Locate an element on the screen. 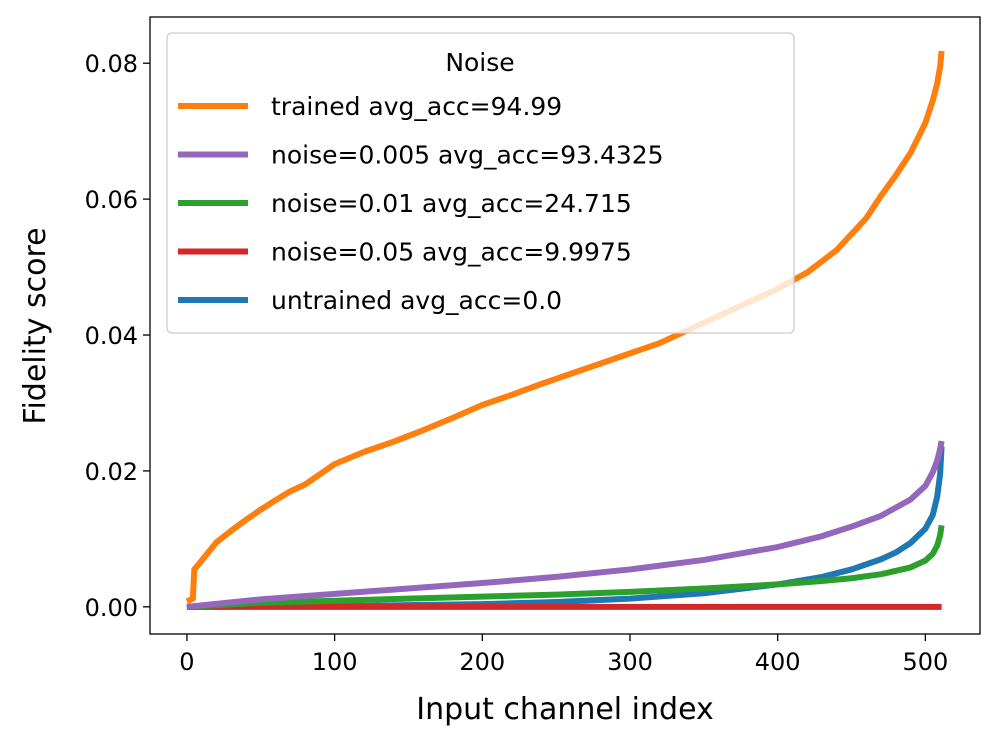 The height and width of the screenshot is (749, 997). x-axis-ticks: 0 100 200 300 400 500 is located at coordinates (563, 655).